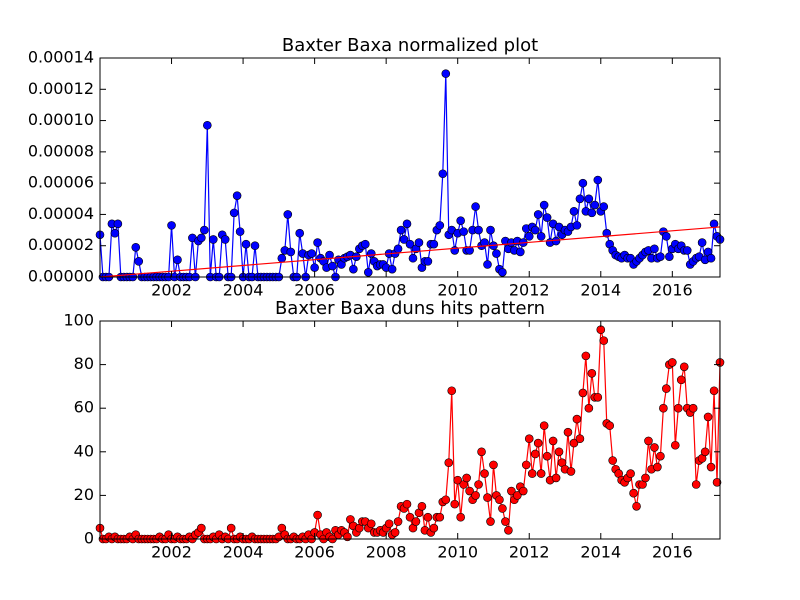 The height and width of the screenshot is (600, 800). What do you see at coordinates (61, 150) in the screenshot?
I see `y-tick-label: 0.00008` at bounding box center [61, 150].